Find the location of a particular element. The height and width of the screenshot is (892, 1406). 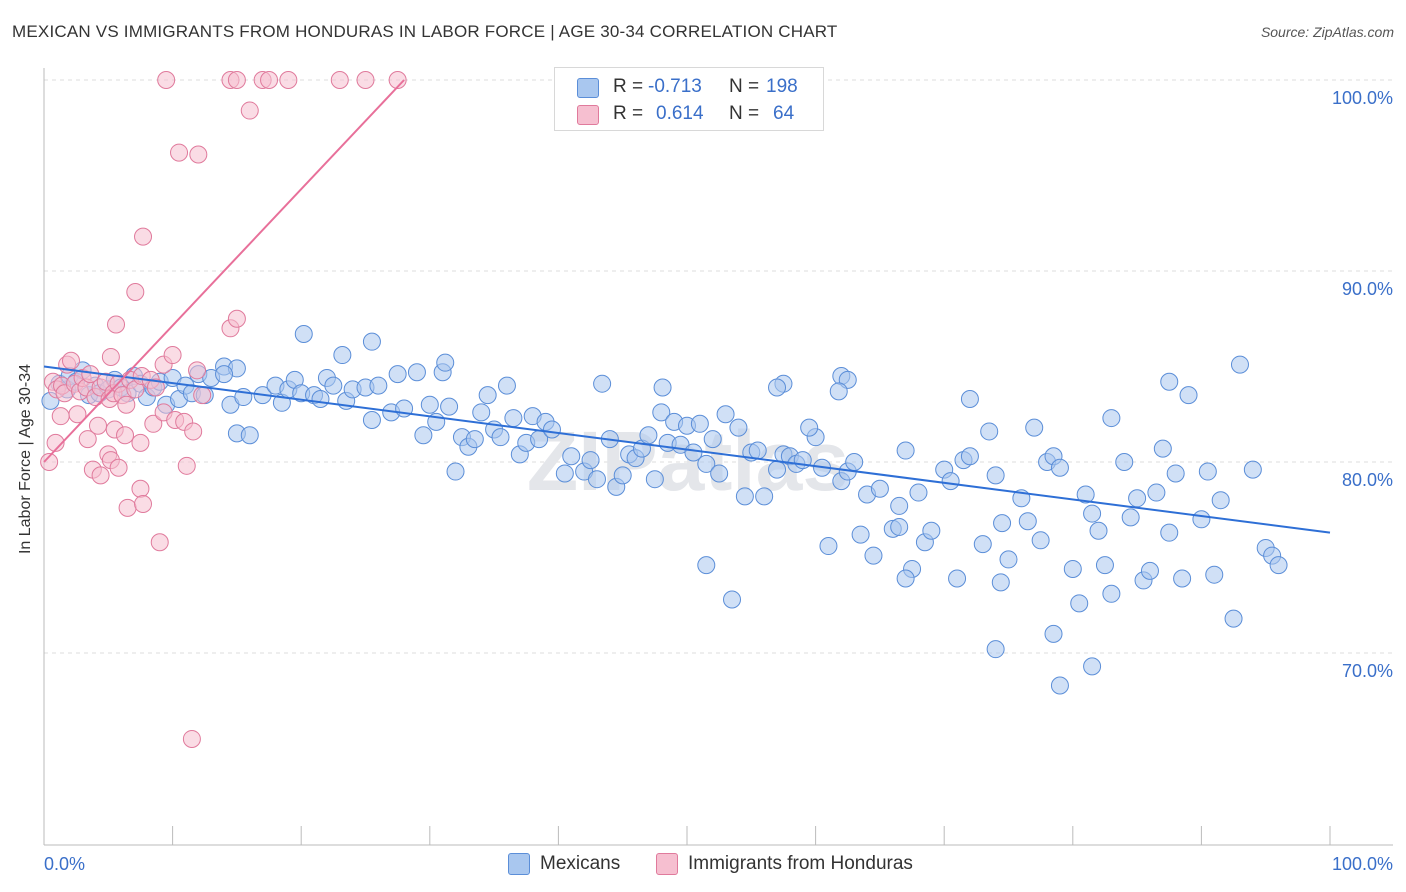

legend-n-value: 198 is located at coordinates (782, 86).